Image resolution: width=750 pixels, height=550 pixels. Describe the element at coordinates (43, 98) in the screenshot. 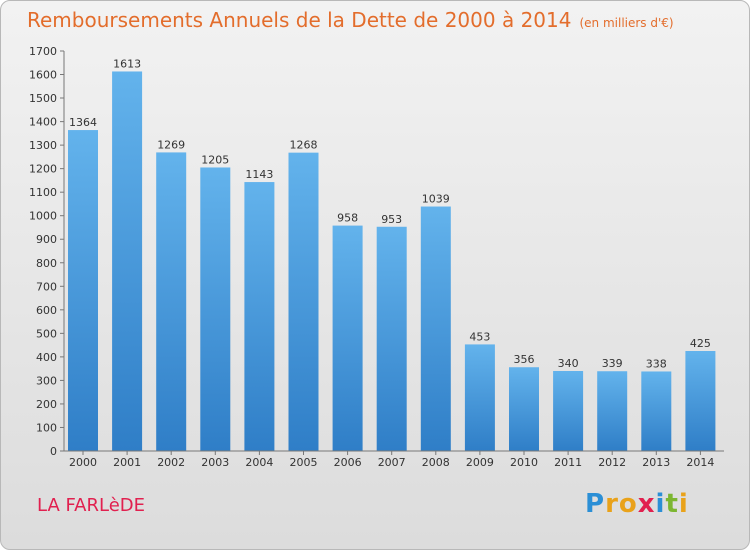

I see `y-tick-label: 1500` at that location.